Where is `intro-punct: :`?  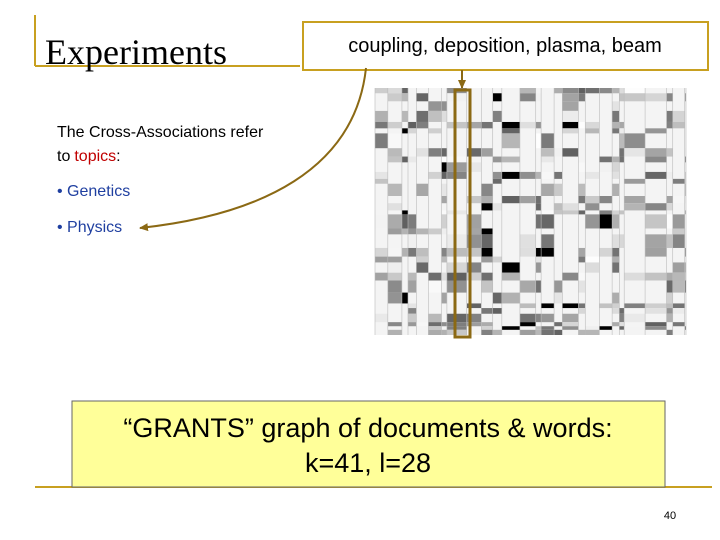 intro-punct: : is located at coordinates (118, 156).